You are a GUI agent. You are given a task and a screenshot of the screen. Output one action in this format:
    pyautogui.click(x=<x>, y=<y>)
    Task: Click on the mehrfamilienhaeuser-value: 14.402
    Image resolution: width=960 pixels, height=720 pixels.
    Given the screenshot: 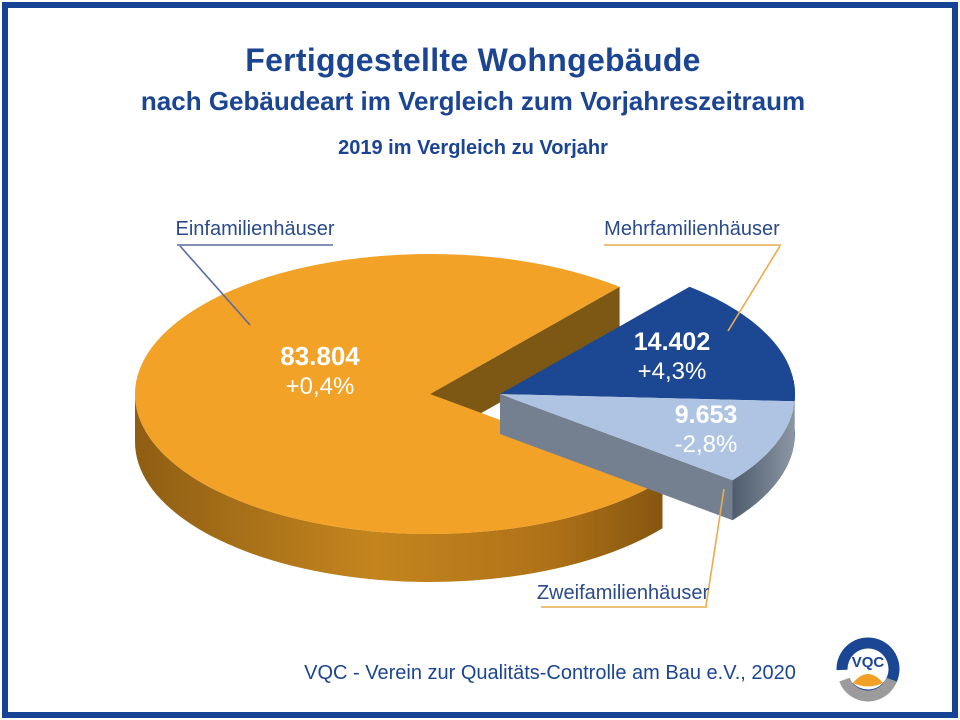 What is the action you would take?
    pyautogui.click(x=672, y=342)
    